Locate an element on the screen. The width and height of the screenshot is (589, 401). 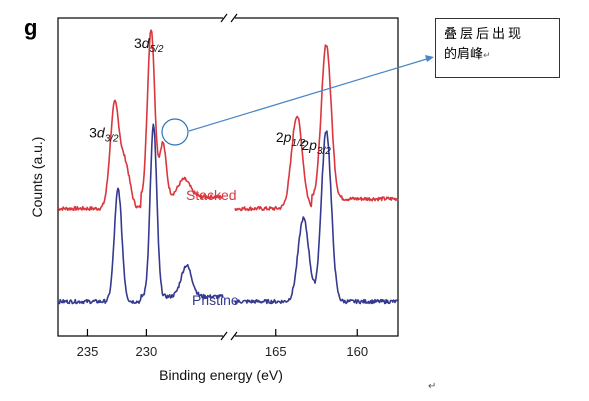
trace-pristine-left is located at coordinates (140, 214).